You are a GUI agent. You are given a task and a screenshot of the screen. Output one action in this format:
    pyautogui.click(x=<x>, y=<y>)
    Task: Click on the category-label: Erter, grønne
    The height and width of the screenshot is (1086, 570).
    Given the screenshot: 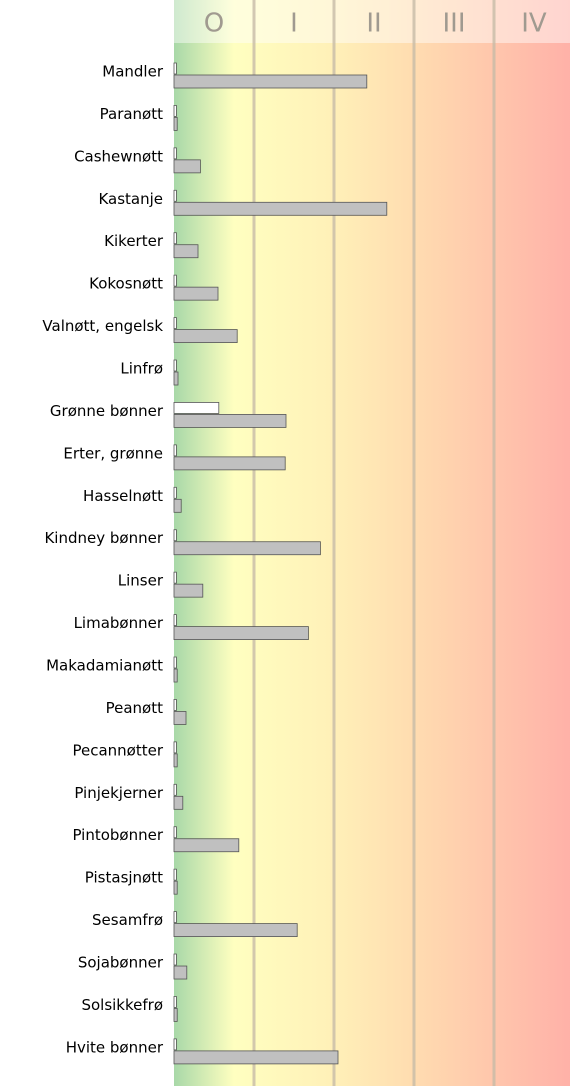 What is the action you would take?
    pyautogui.click(x=113, y=453)
    